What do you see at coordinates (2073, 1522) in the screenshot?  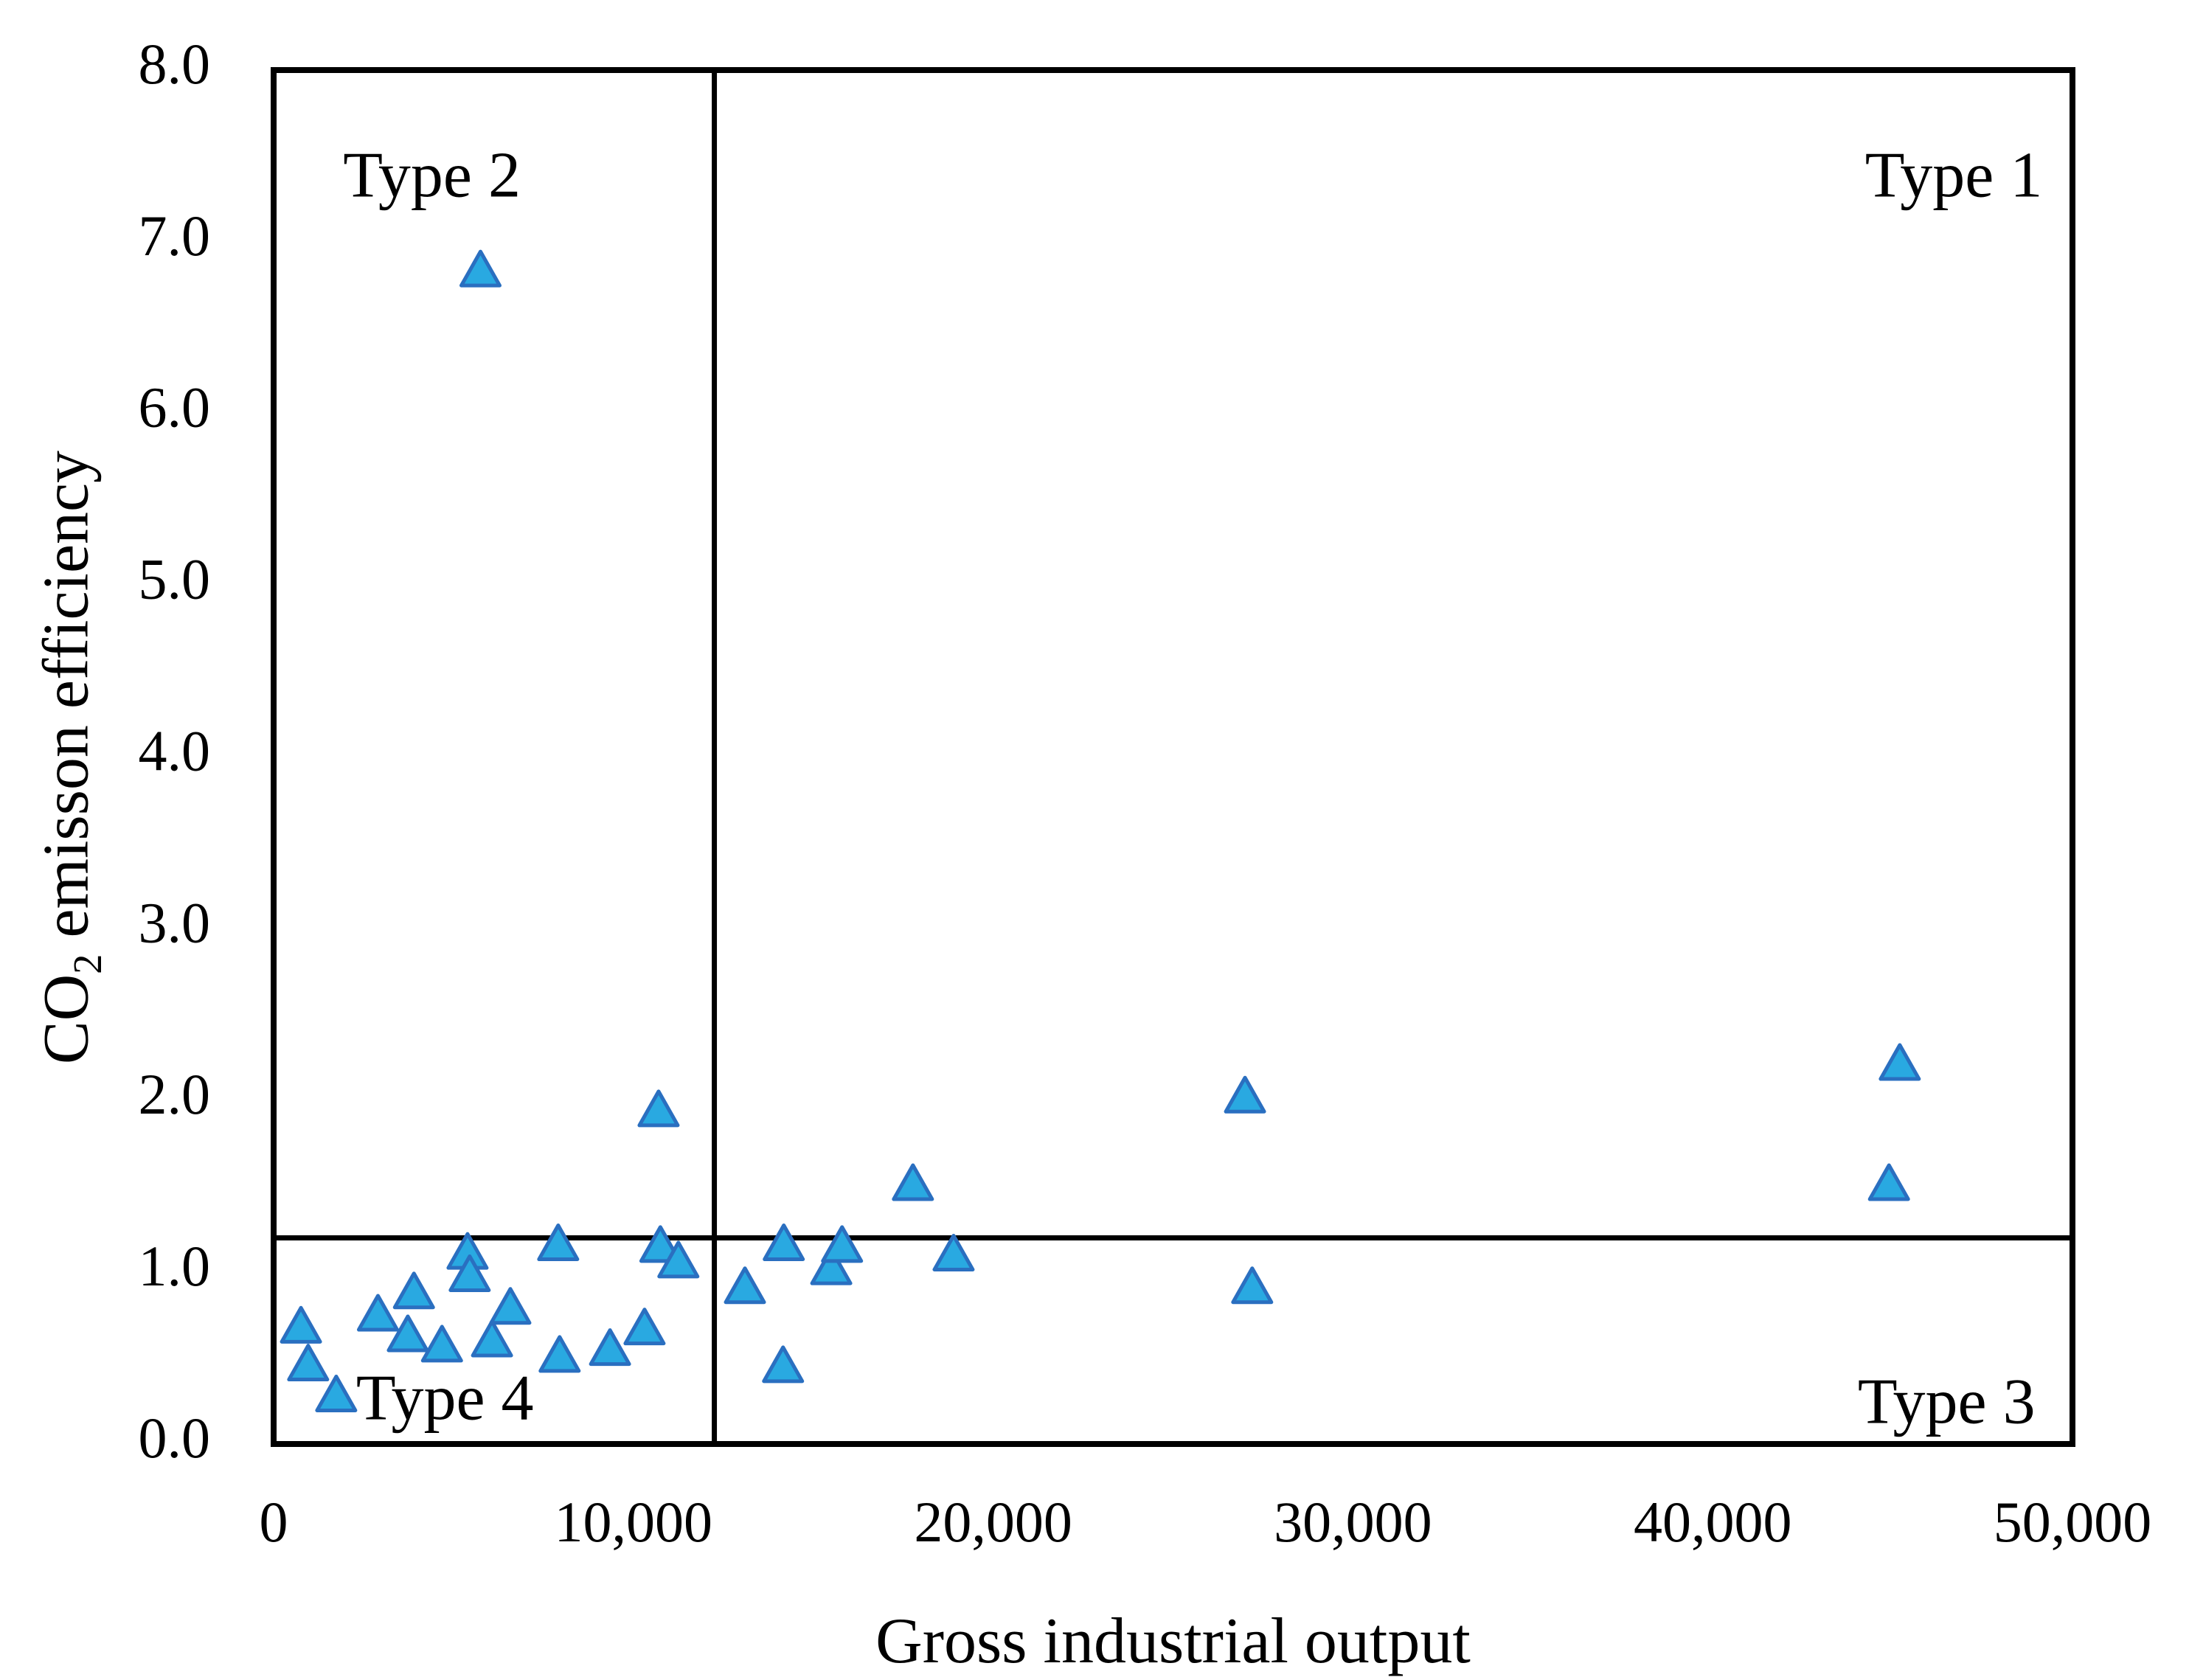 I see `x-tick-label: 50,000` at bounding box center [2073, 1522].